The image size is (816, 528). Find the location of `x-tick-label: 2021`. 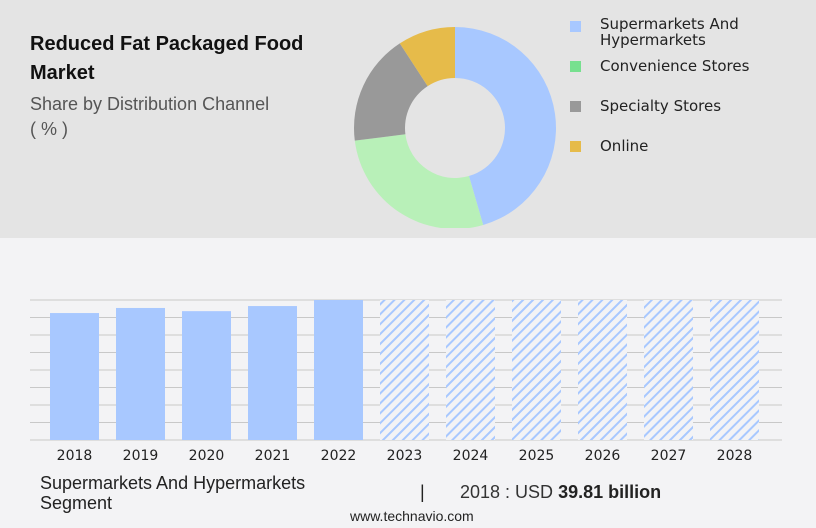

x-tick-label: 2021 is located at coordinates (273, 456).